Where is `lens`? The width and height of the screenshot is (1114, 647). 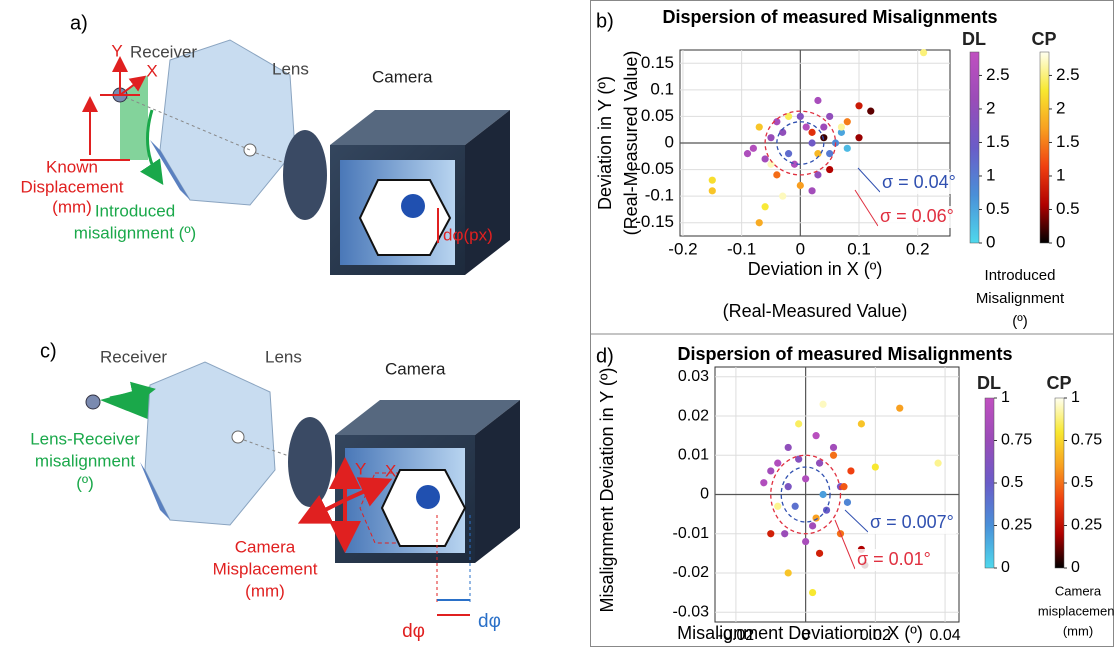
lens is located at coordinates (210, 443).